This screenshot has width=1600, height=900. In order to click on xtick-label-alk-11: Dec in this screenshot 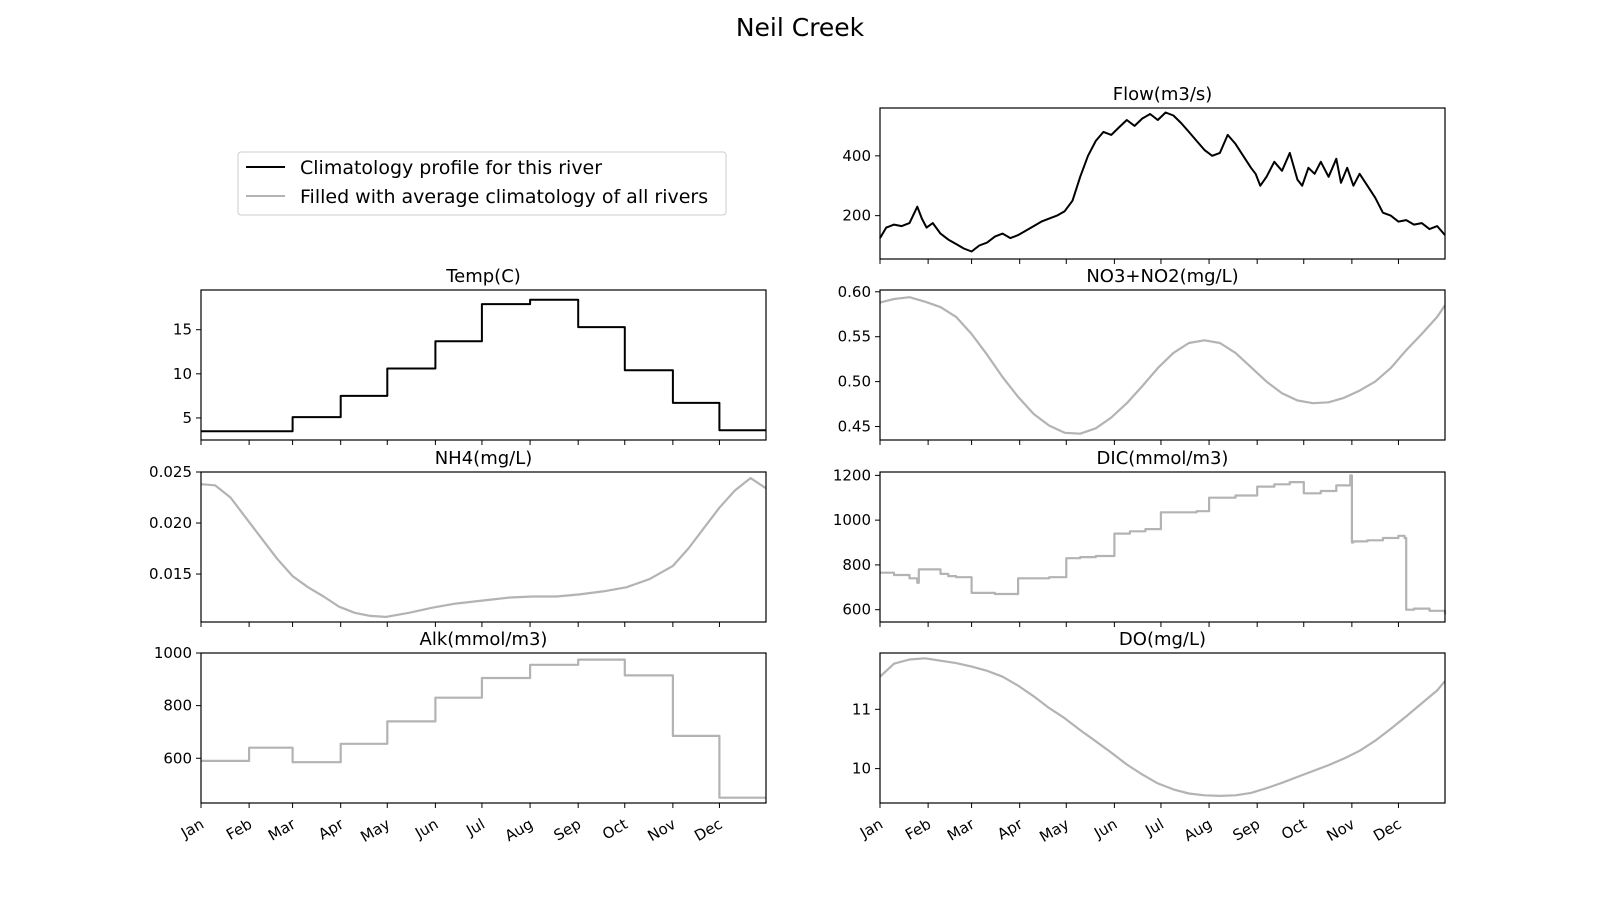, I will do `click(708, 830)`.